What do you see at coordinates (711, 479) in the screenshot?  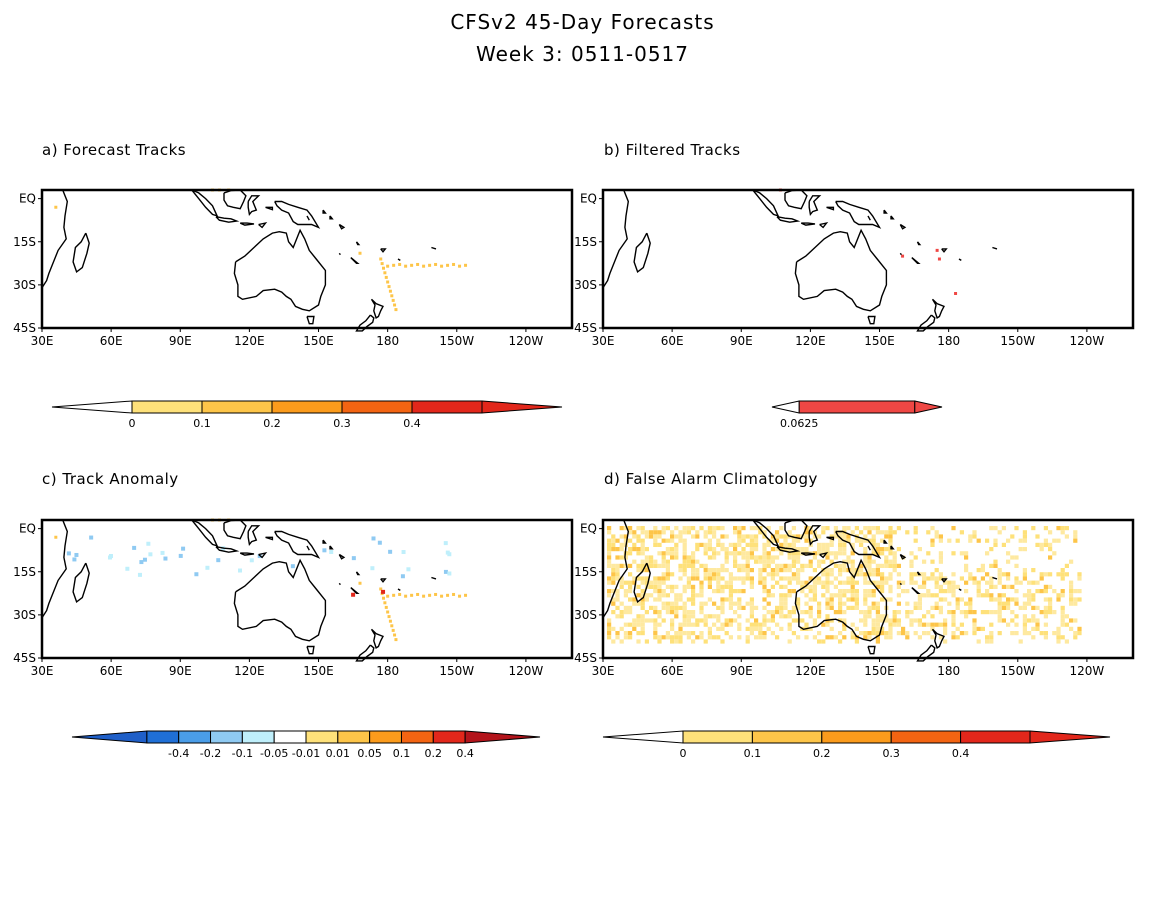 I see `panel-d-label: d) False Alarm Climatology` at bounding box center [711, 479].